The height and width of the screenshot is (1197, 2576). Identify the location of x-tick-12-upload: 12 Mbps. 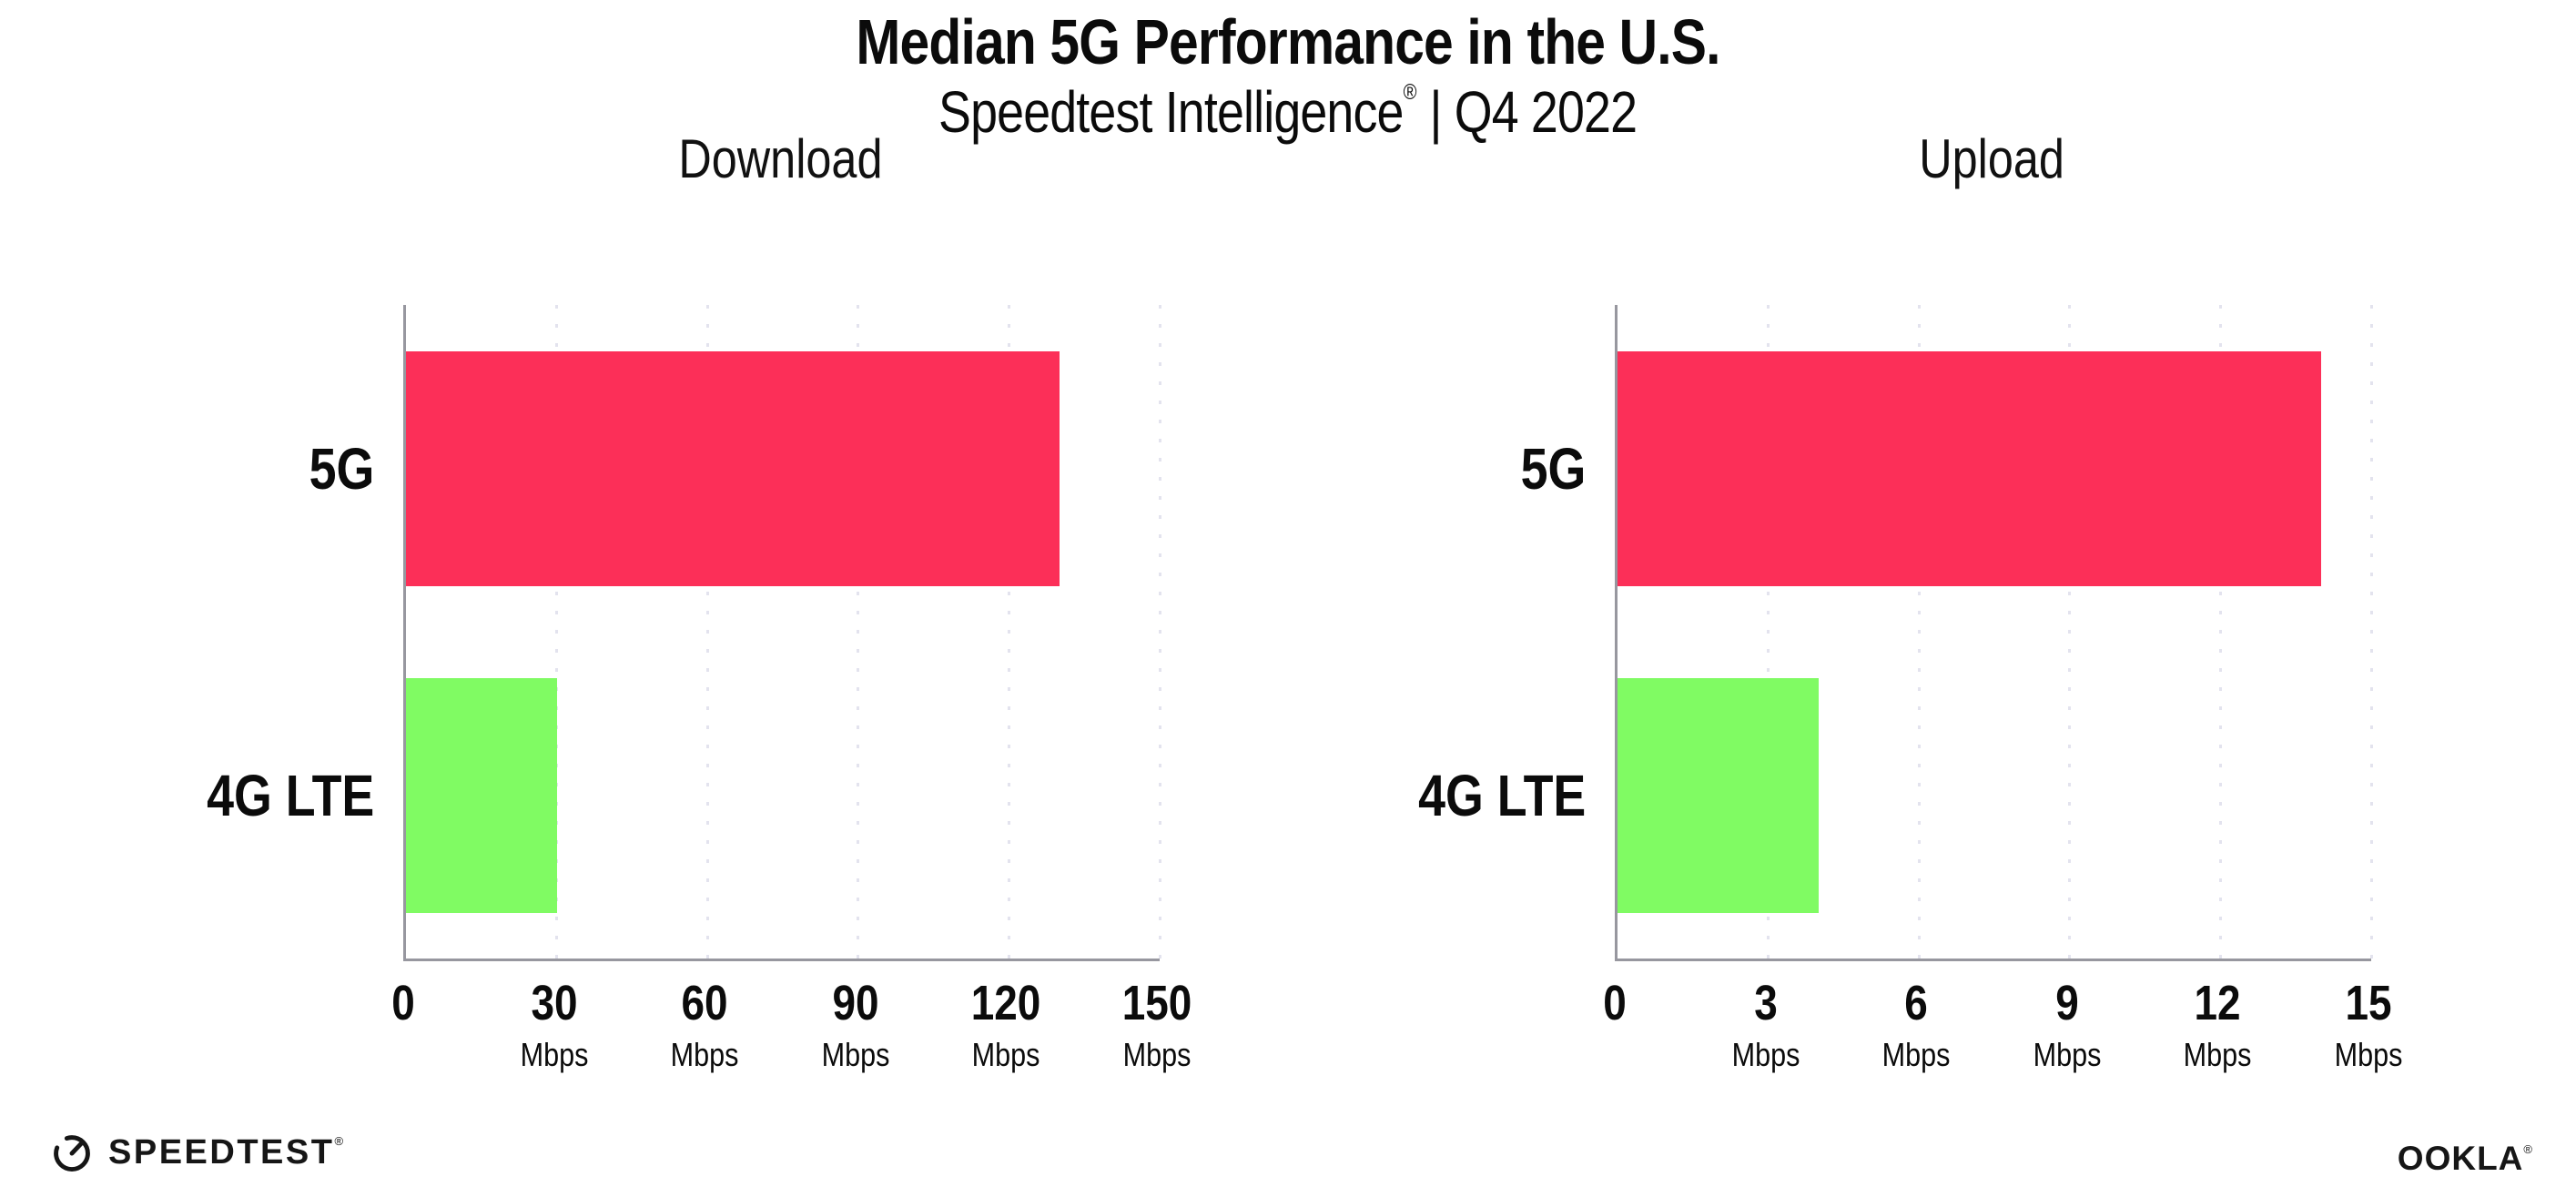
(2218, 1026).